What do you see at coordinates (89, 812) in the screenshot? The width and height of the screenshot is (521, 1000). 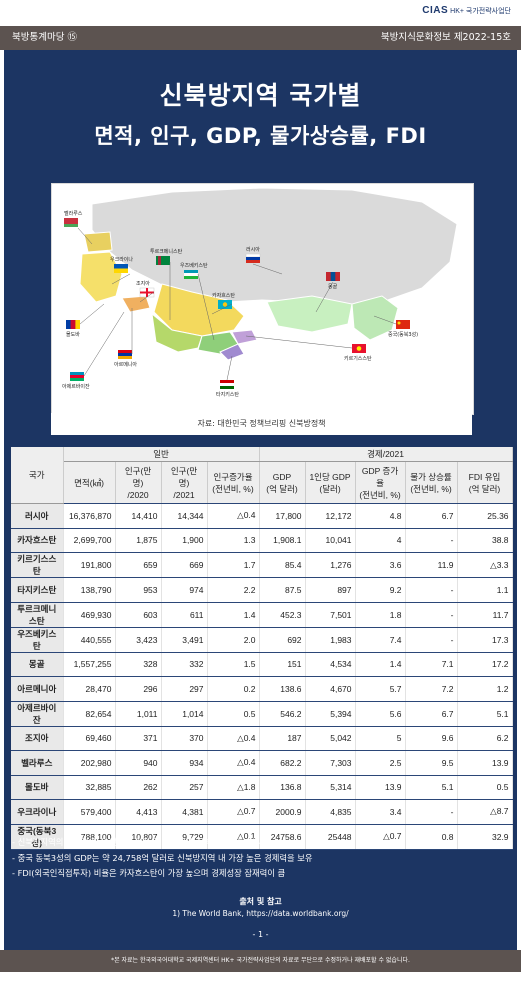 I see `table-cell: 579,400` at bounding box center [89, 812].